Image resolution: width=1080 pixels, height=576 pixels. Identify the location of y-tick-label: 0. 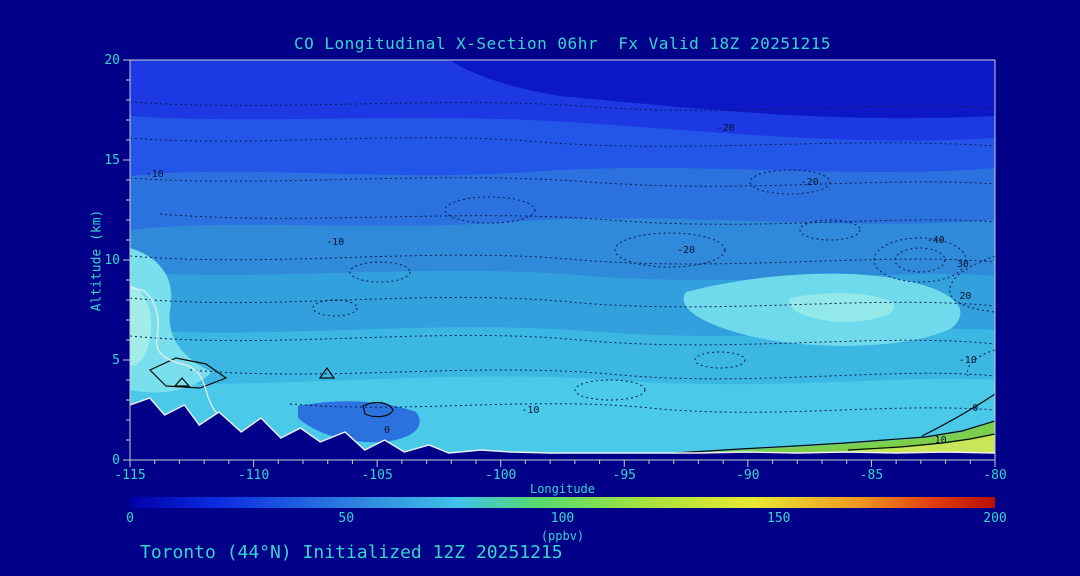
(116, 460).